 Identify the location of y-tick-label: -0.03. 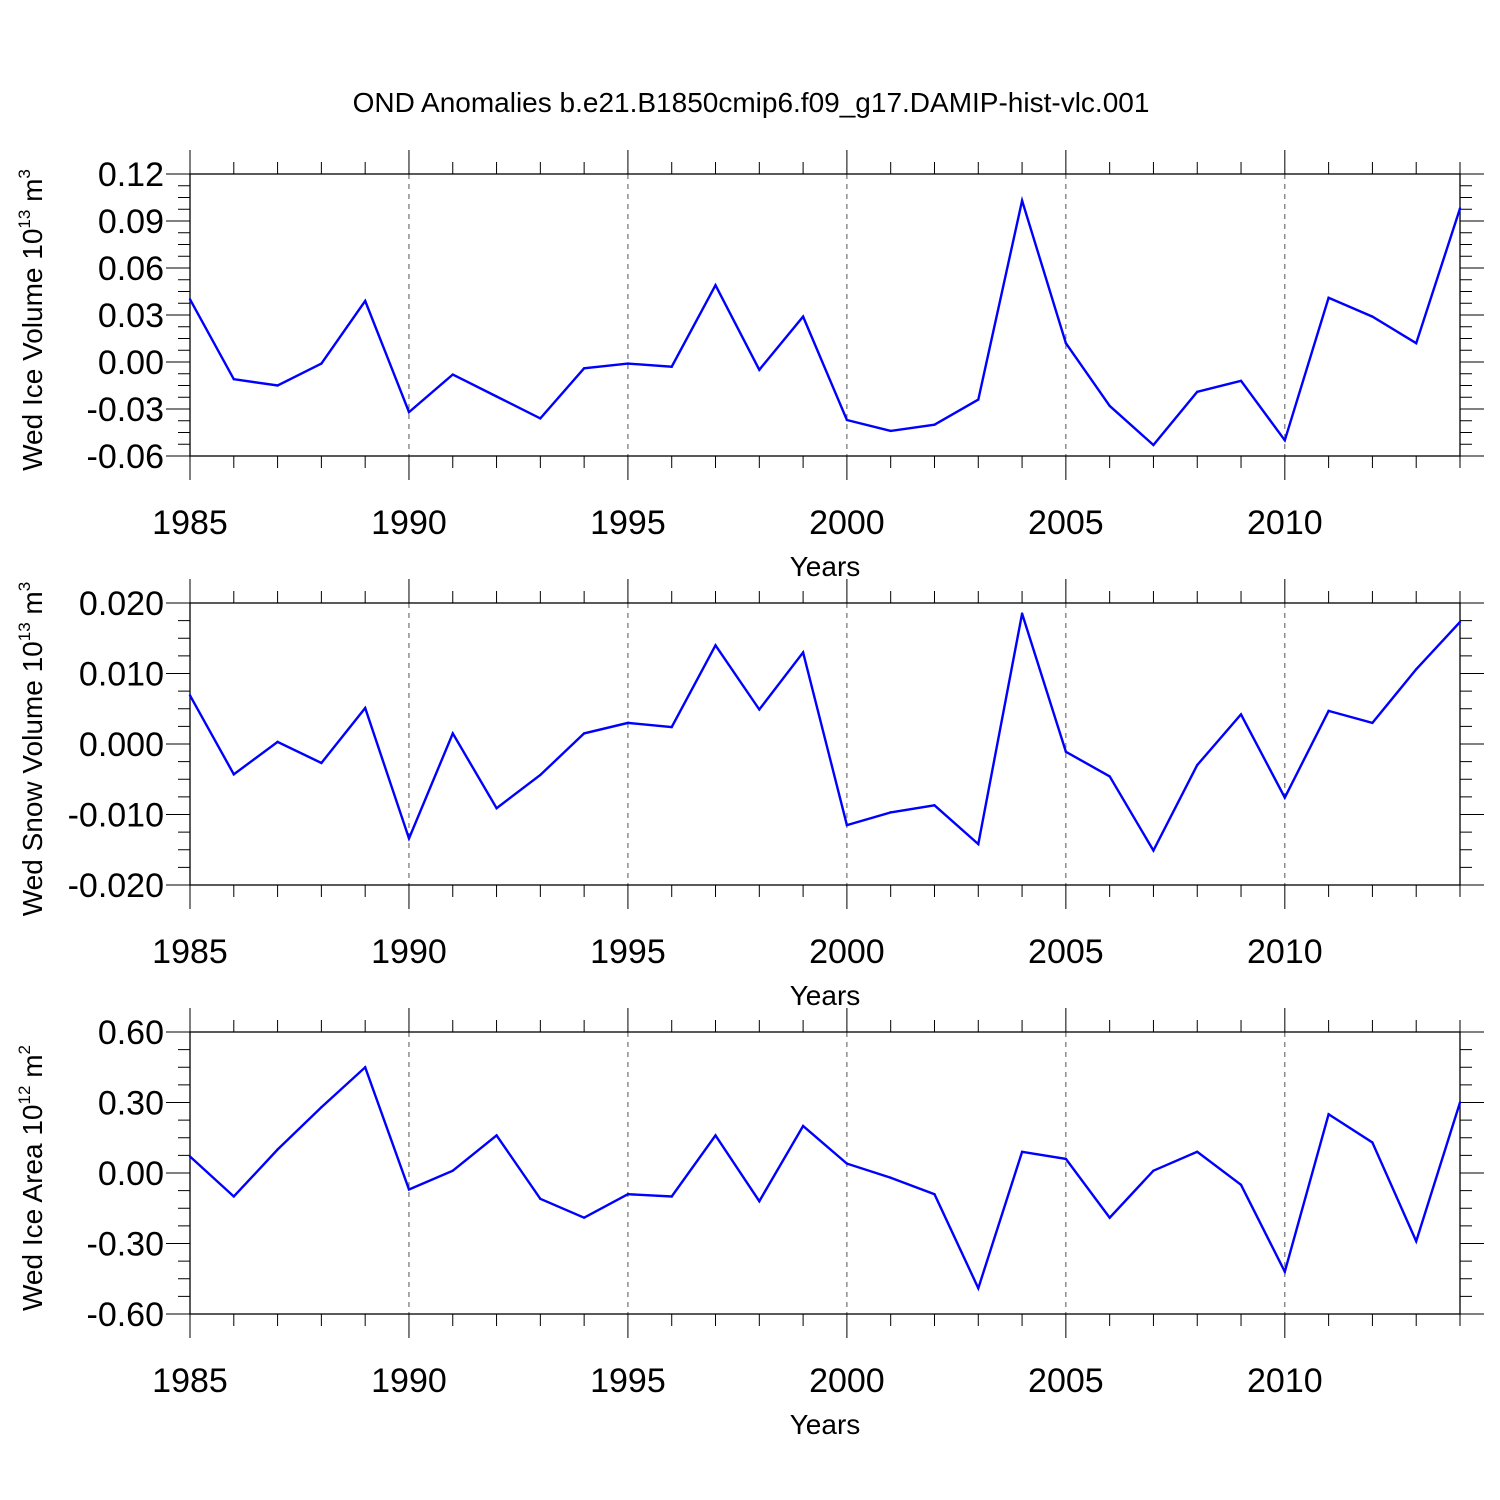
(126, 410).